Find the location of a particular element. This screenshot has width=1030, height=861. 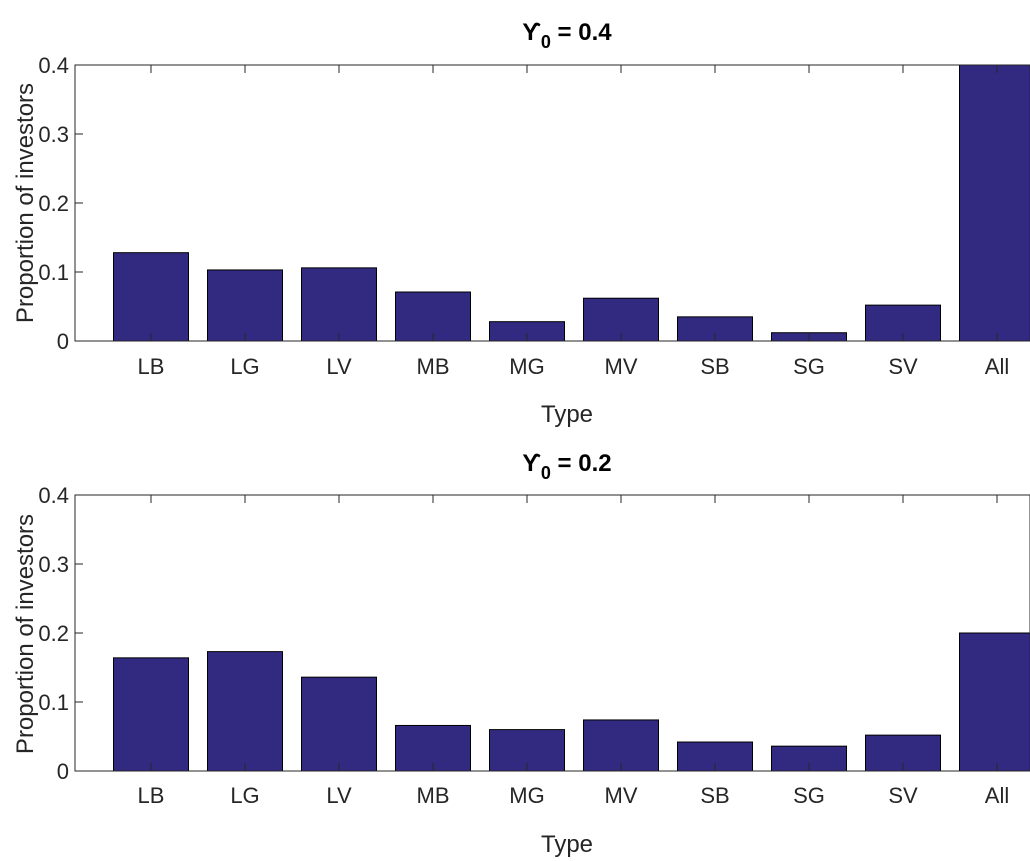

bottom-xtick-label: SB is located at coordinates (714, 795).